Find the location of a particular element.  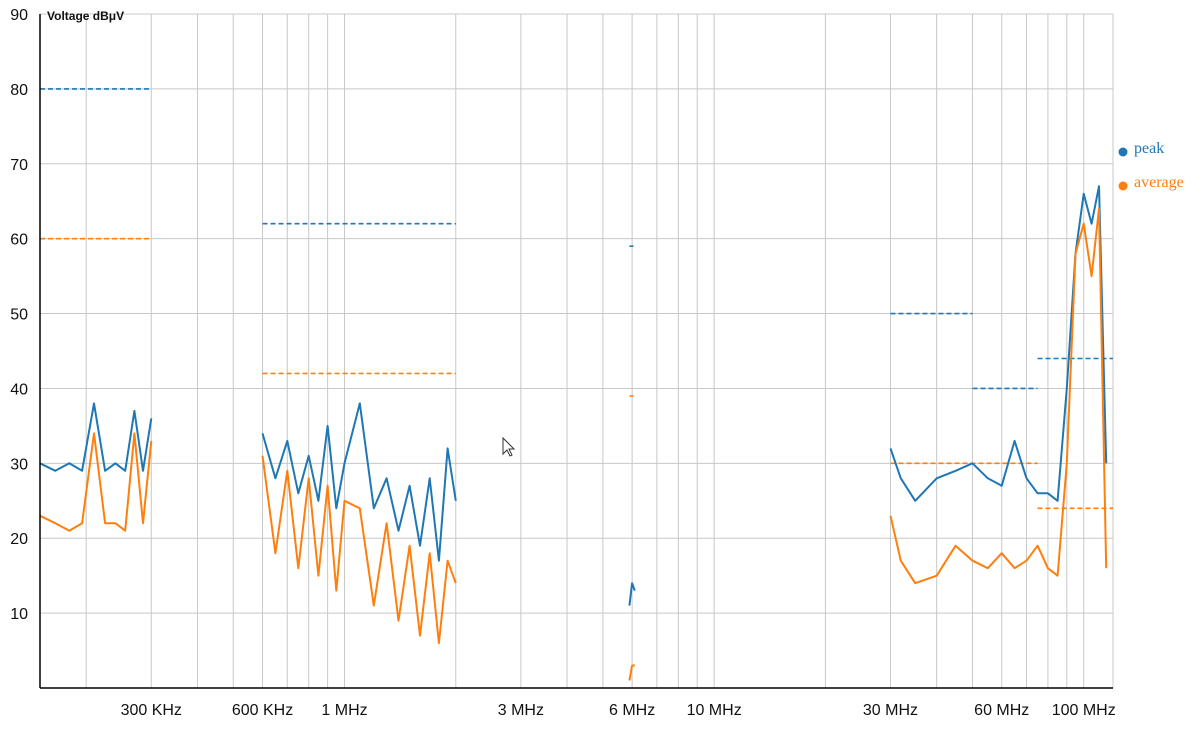

x-tick-label: 30 MHz is located at coordinates (890, 710).